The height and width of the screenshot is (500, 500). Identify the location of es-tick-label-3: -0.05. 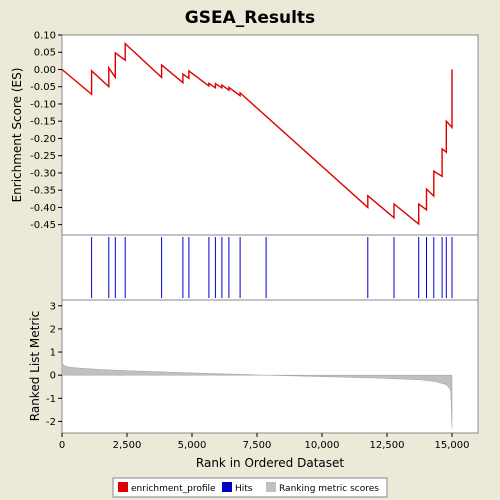
(43, 87).